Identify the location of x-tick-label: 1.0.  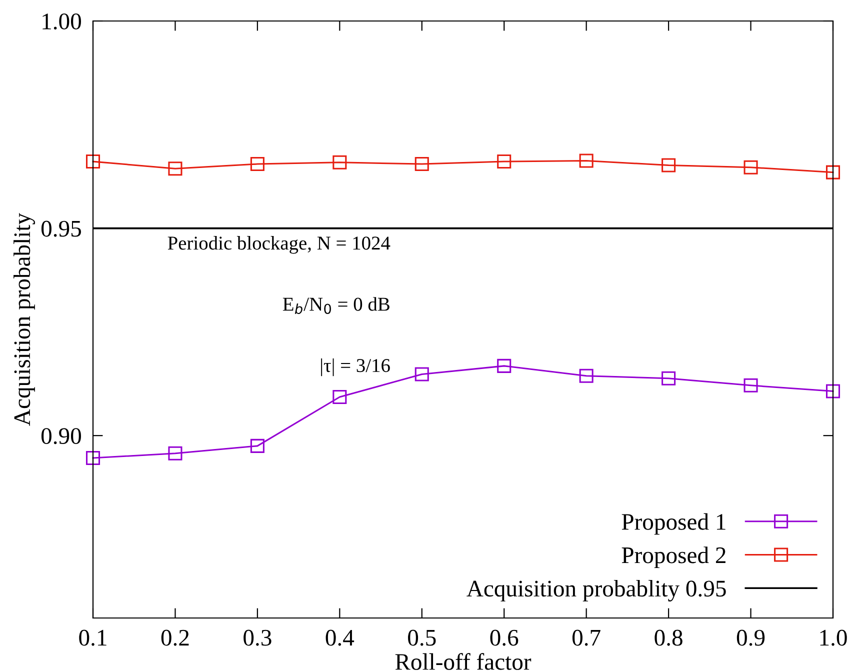
(833, 638).